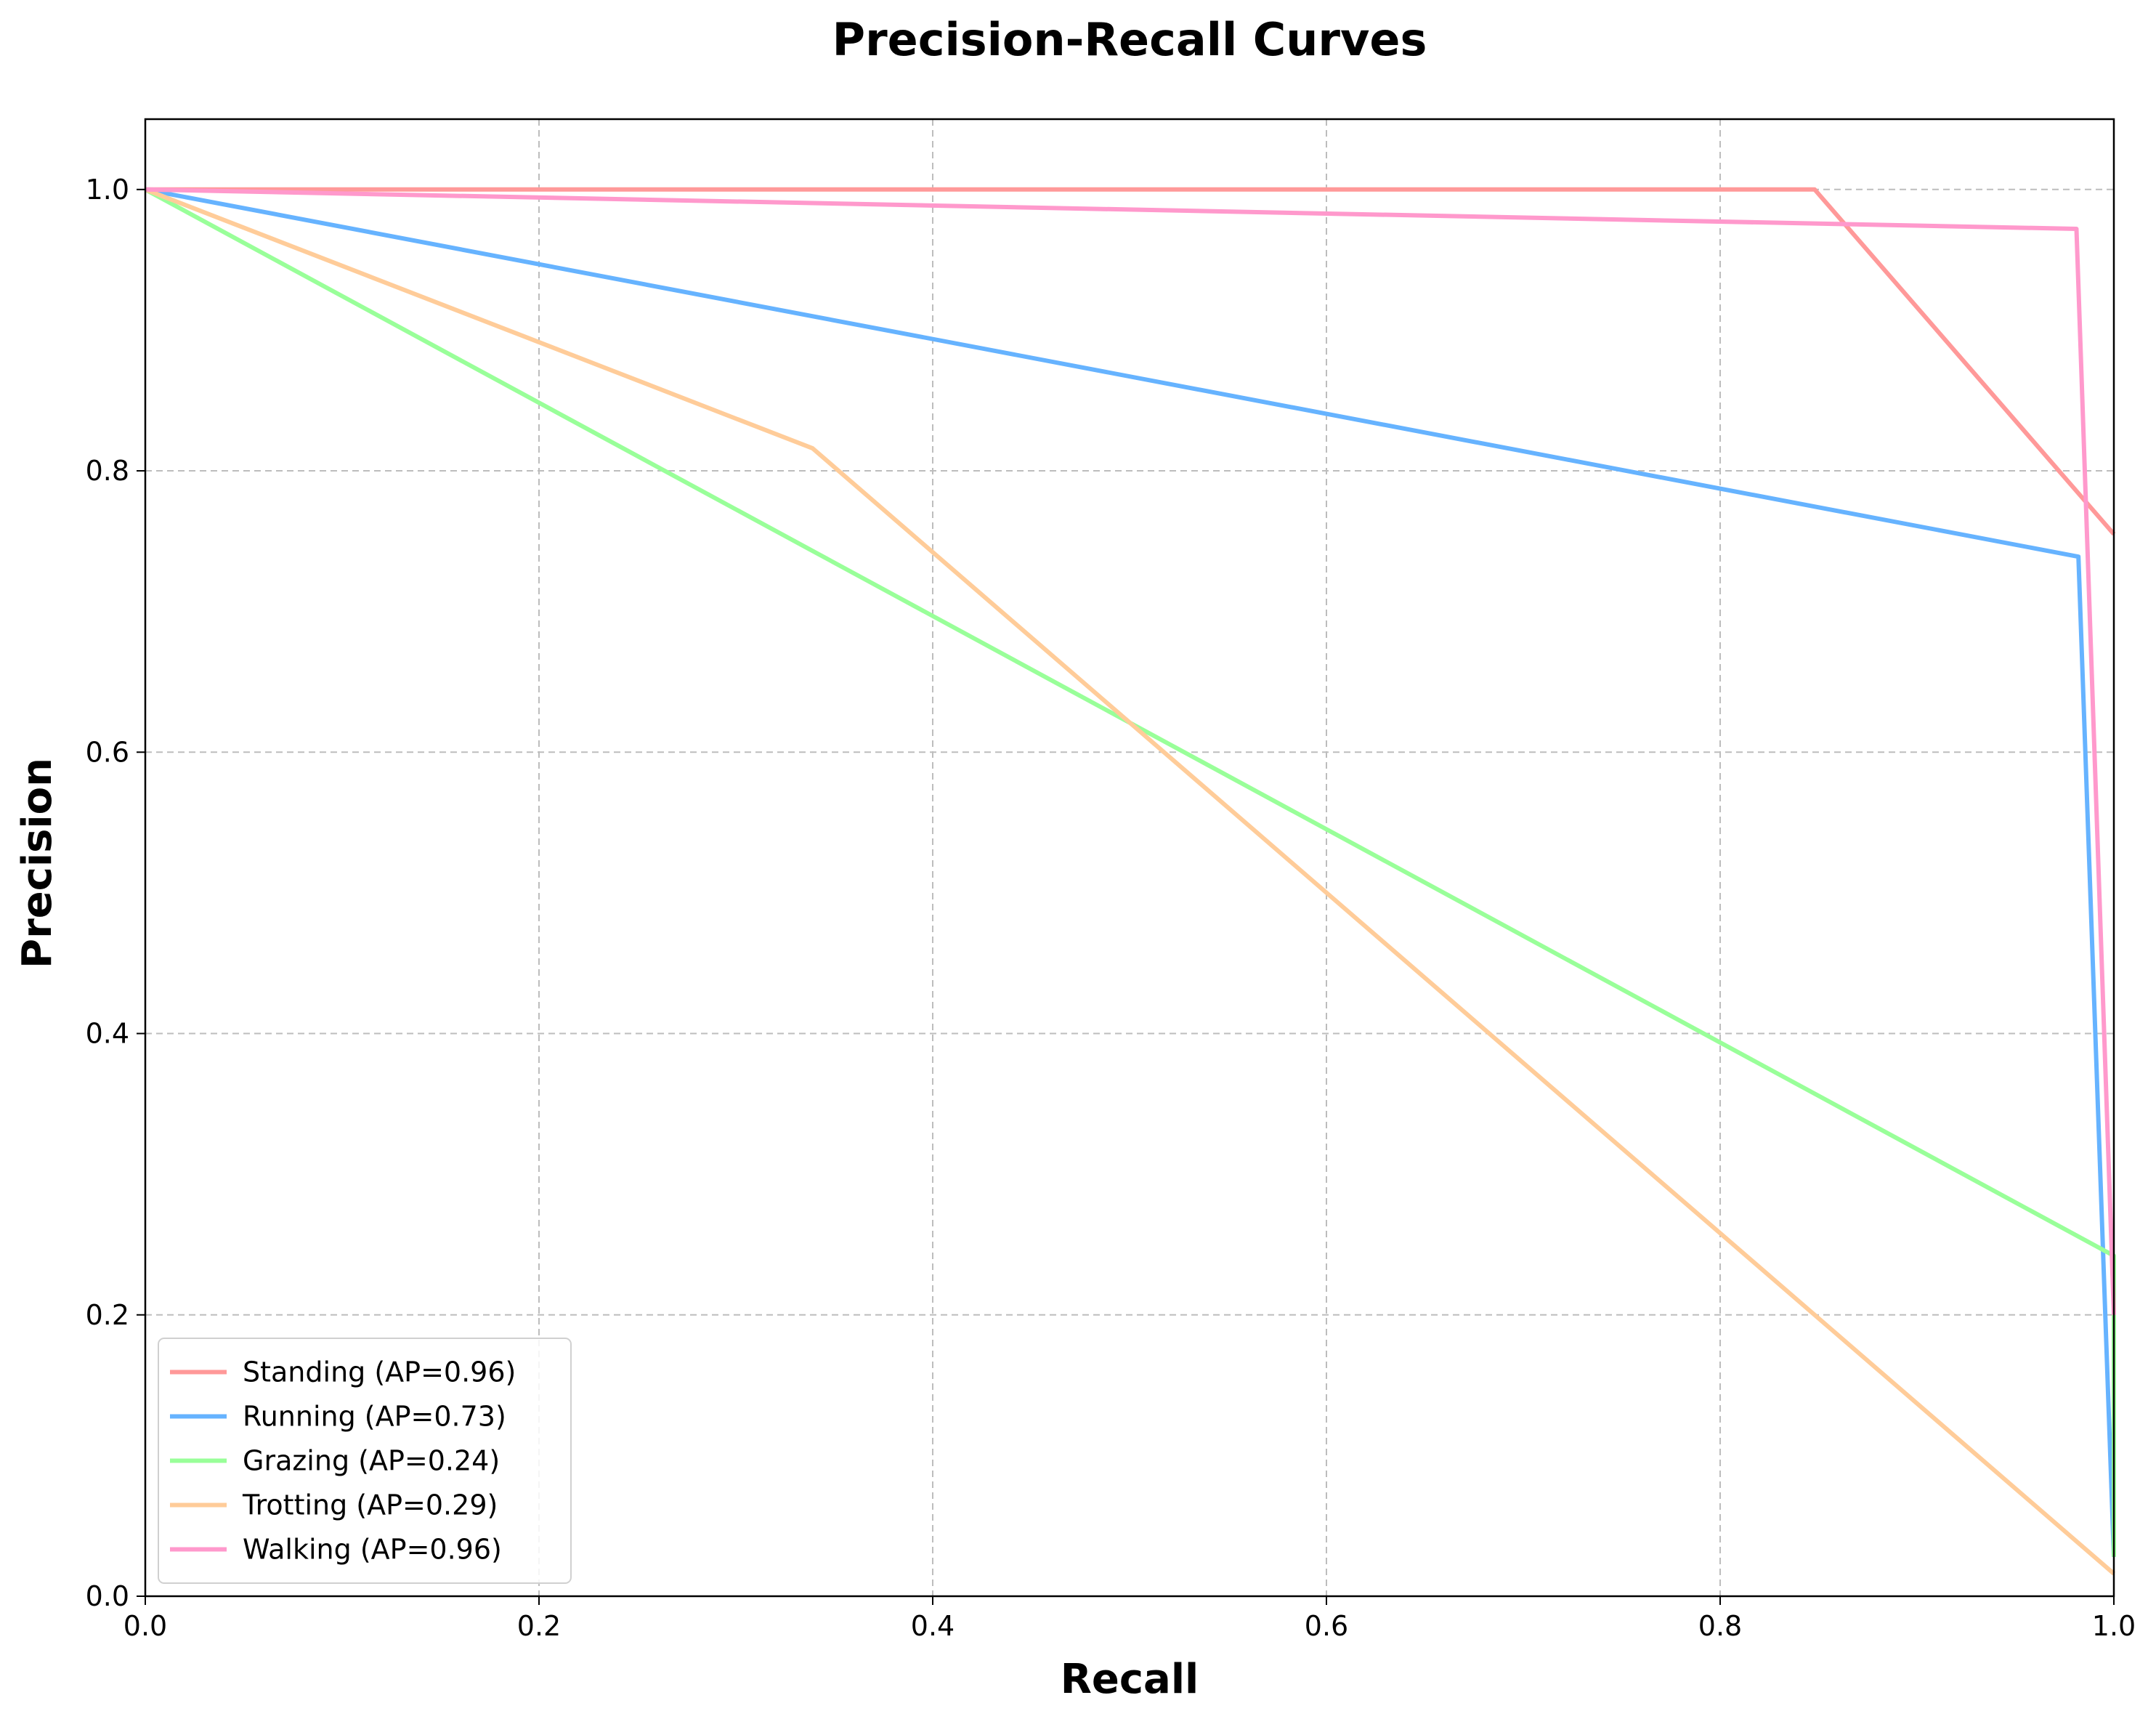  I want to click on y-tick-label: 0.4, so click(107, 1034).